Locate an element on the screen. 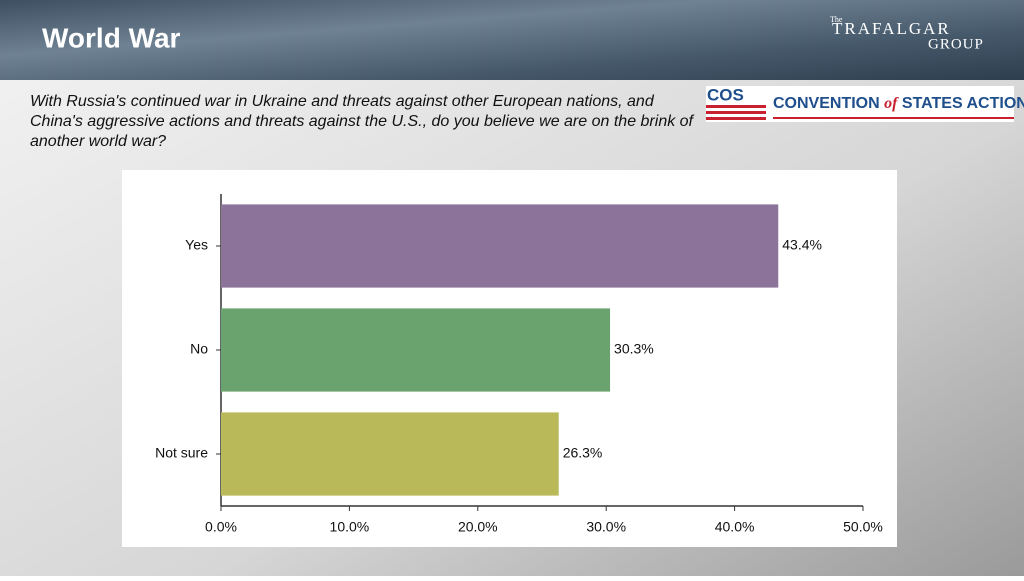 The width and height of the screenshot is (1024, 581). header-title: World War is located at coordinates (111, 37).